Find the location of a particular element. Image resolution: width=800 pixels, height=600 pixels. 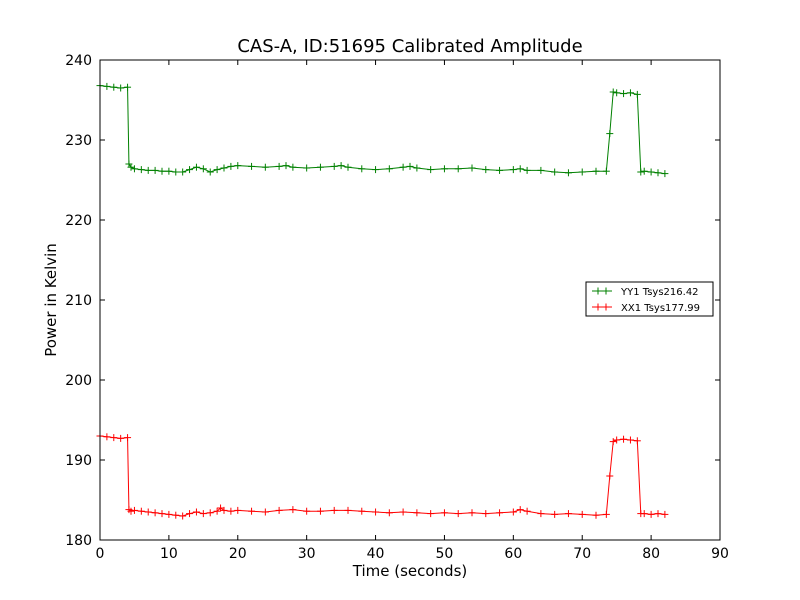

x-tick-label: 60 is located at coordinates (513, 554).